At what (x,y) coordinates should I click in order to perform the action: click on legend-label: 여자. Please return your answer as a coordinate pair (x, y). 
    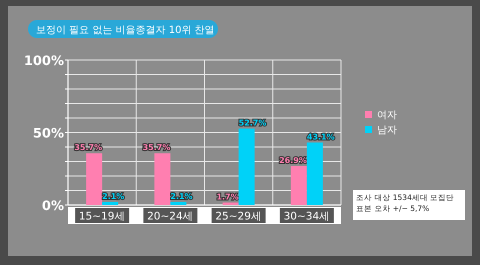
    Looking at the image, I should click on (387, 115).